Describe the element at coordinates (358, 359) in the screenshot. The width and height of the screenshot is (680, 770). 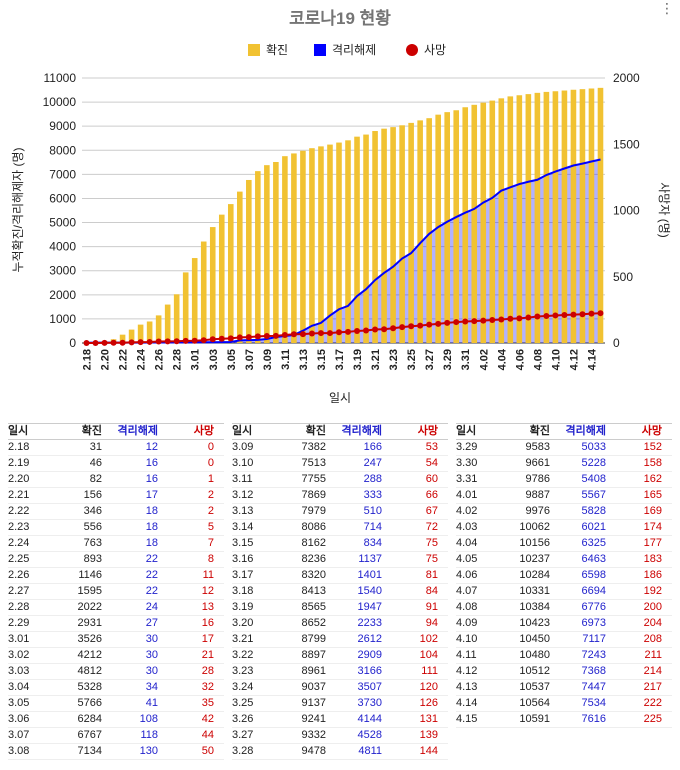
I see `x-tick-label: 3.19` at that location.